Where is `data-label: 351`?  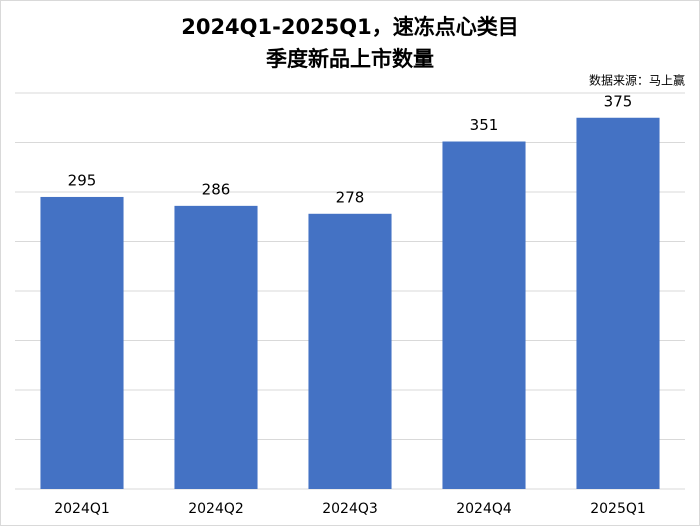
data-label: 351 is located at coordinates (484, 125).